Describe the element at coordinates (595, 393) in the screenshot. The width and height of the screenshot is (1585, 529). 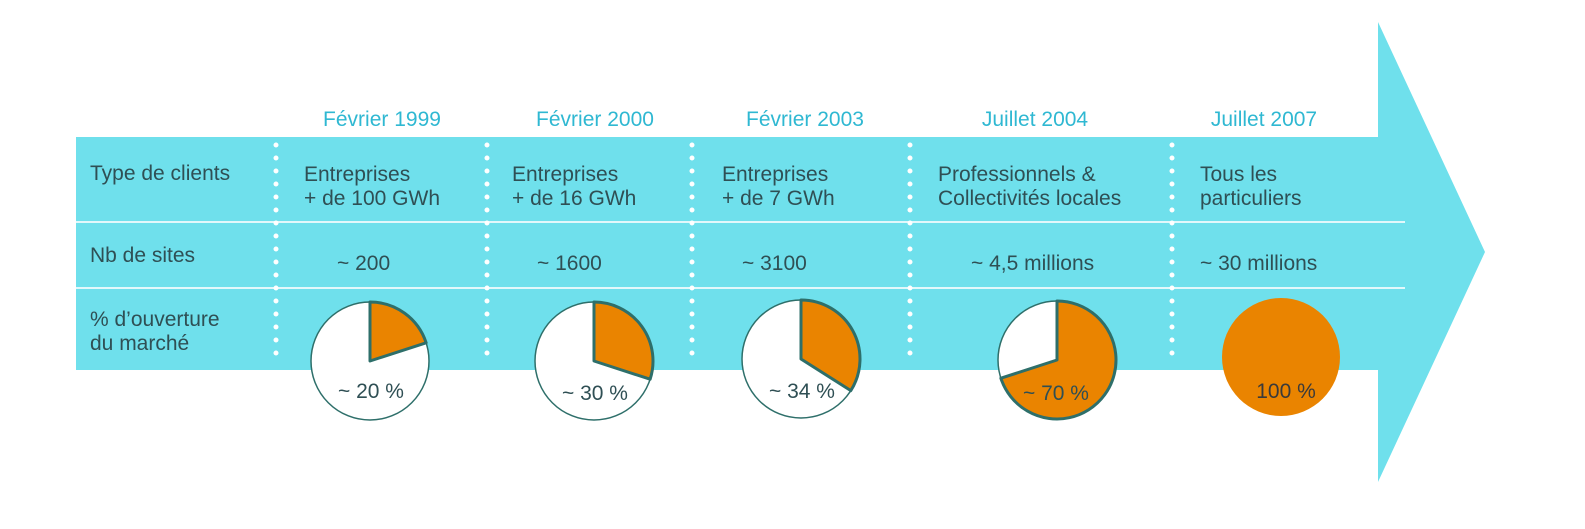
I see `opening-percent-label: ~ 30 %` at that location.